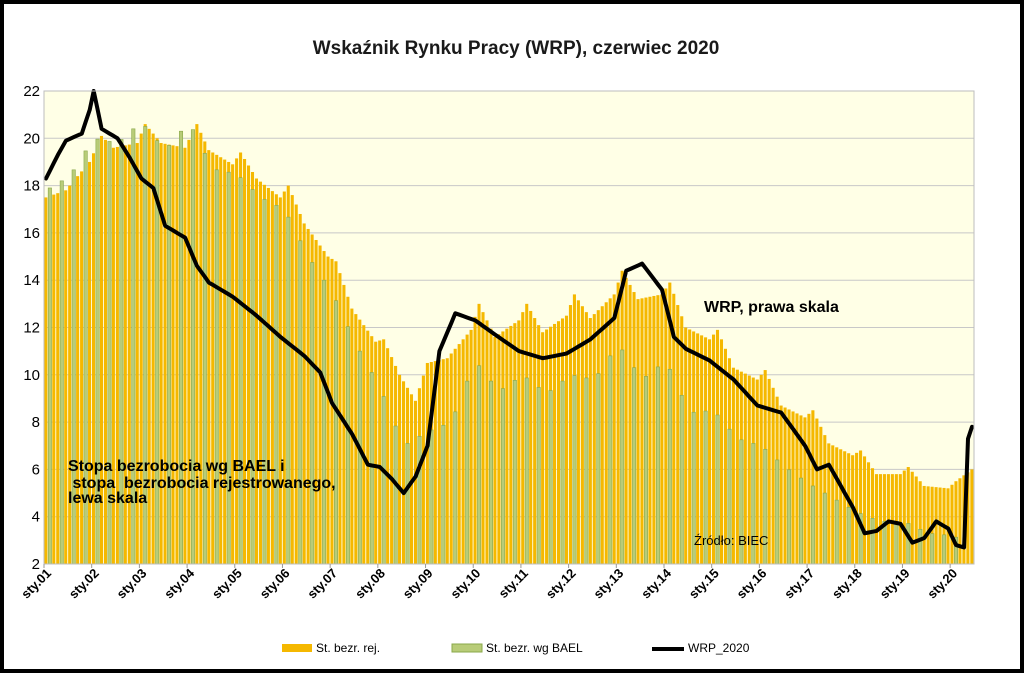 This screenshot has height=673, width=1024. What do you see at coordinates (297, 648) in the screenshot?
I see `legend-swatch-registered` at bounding box center [297, 648].